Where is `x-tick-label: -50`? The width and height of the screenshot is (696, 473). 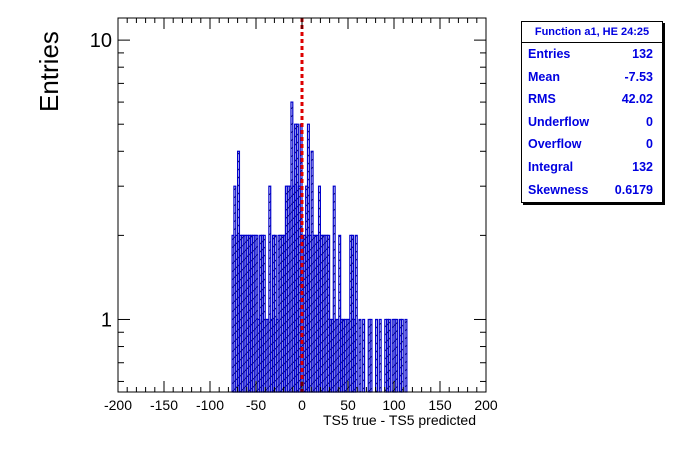 x-tick-label: -50 is located at coordinates (256, 405).